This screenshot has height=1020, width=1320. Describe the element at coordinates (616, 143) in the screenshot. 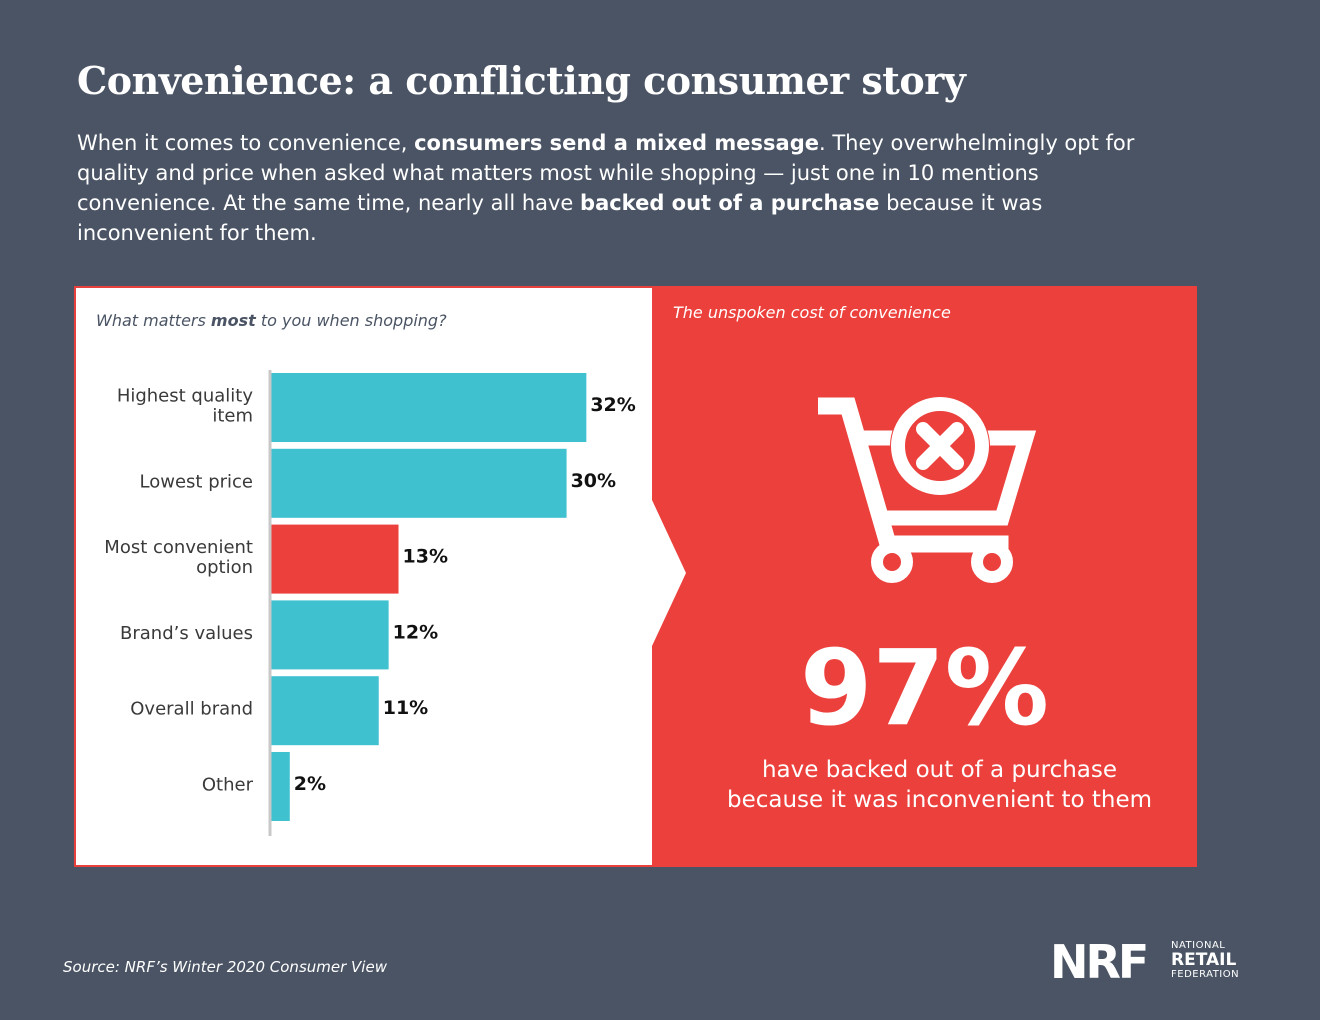

I see `intro-bold-1: consumers send a mixed message` at that location.